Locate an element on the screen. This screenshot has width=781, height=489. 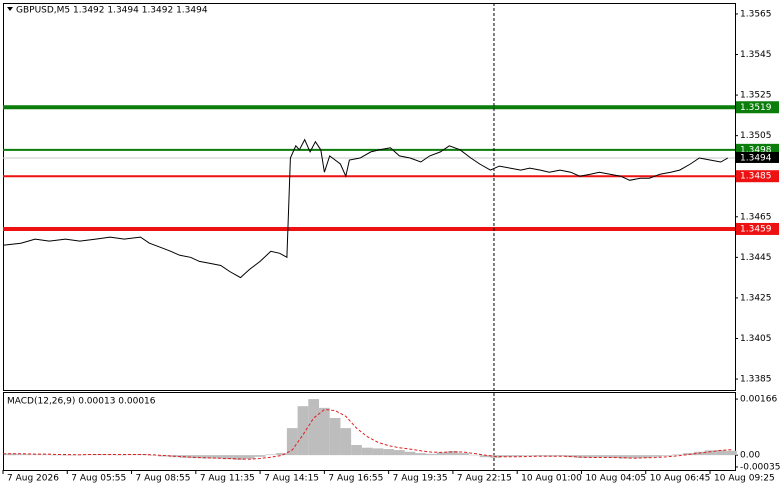
level-label: 1.3485 is located at coordinates (756, 177).